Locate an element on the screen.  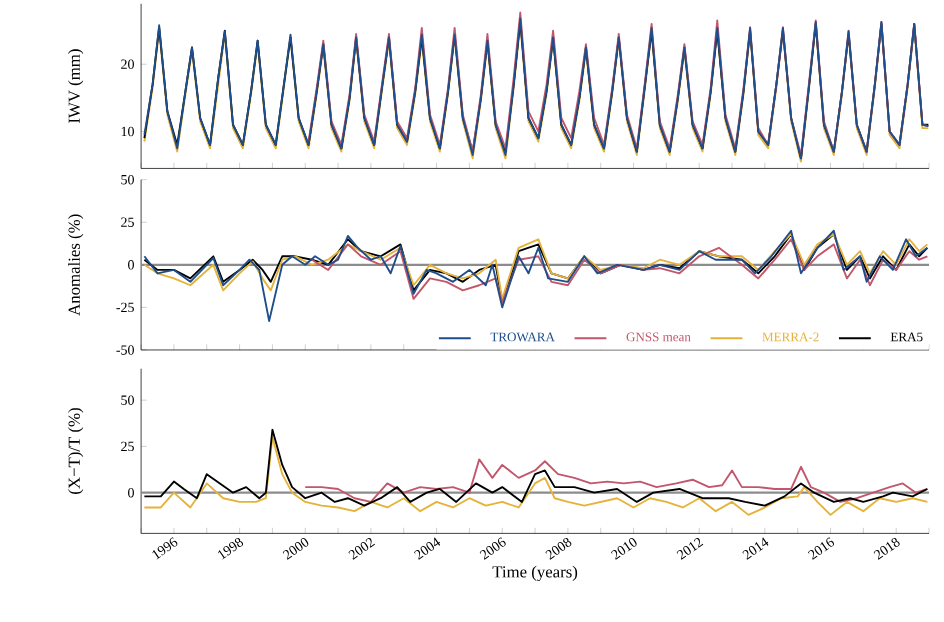
y-axis-title: (X−T)/T (%) is located at coordinates (76, 451).